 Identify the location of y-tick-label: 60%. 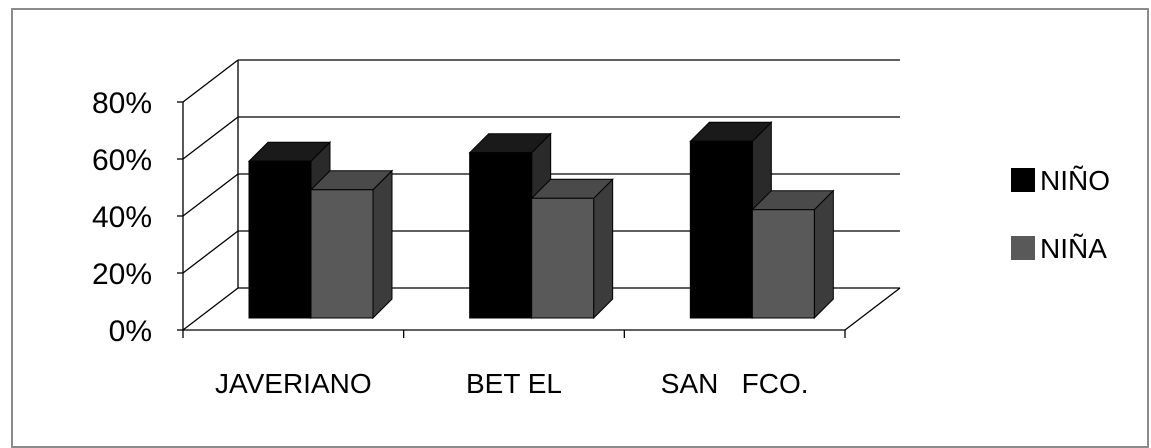
(122, 160).